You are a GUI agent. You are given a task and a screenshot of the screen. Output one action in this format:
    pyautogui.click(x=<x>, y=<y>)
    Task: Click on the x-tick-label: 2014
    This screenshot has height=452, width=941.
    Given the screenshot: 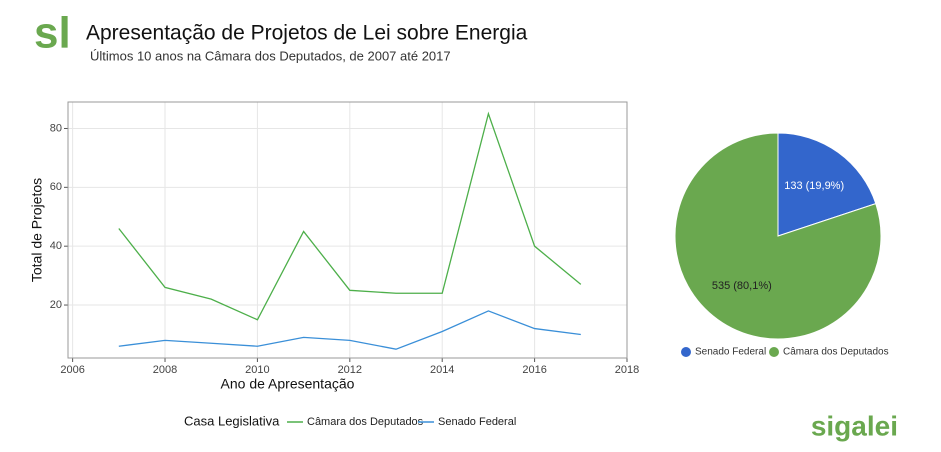 What is the action you would take?
    pyautogui.click(x=442, y=370)
    